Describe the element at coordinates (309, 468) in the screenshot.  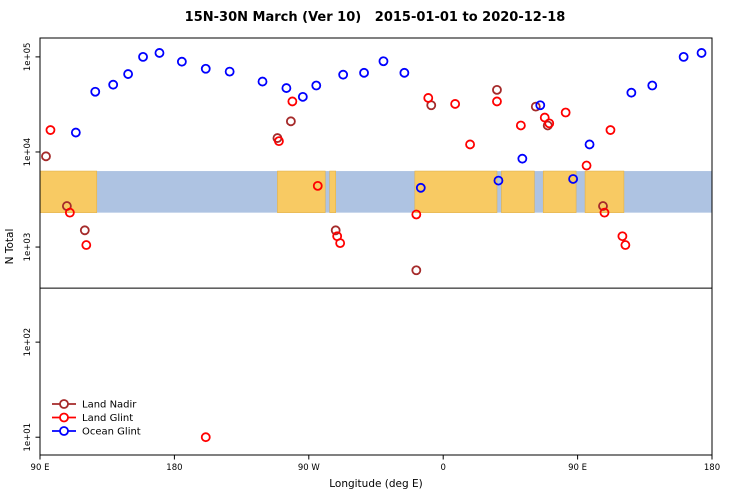
I see `x-tick-label: 90 W` at that location.